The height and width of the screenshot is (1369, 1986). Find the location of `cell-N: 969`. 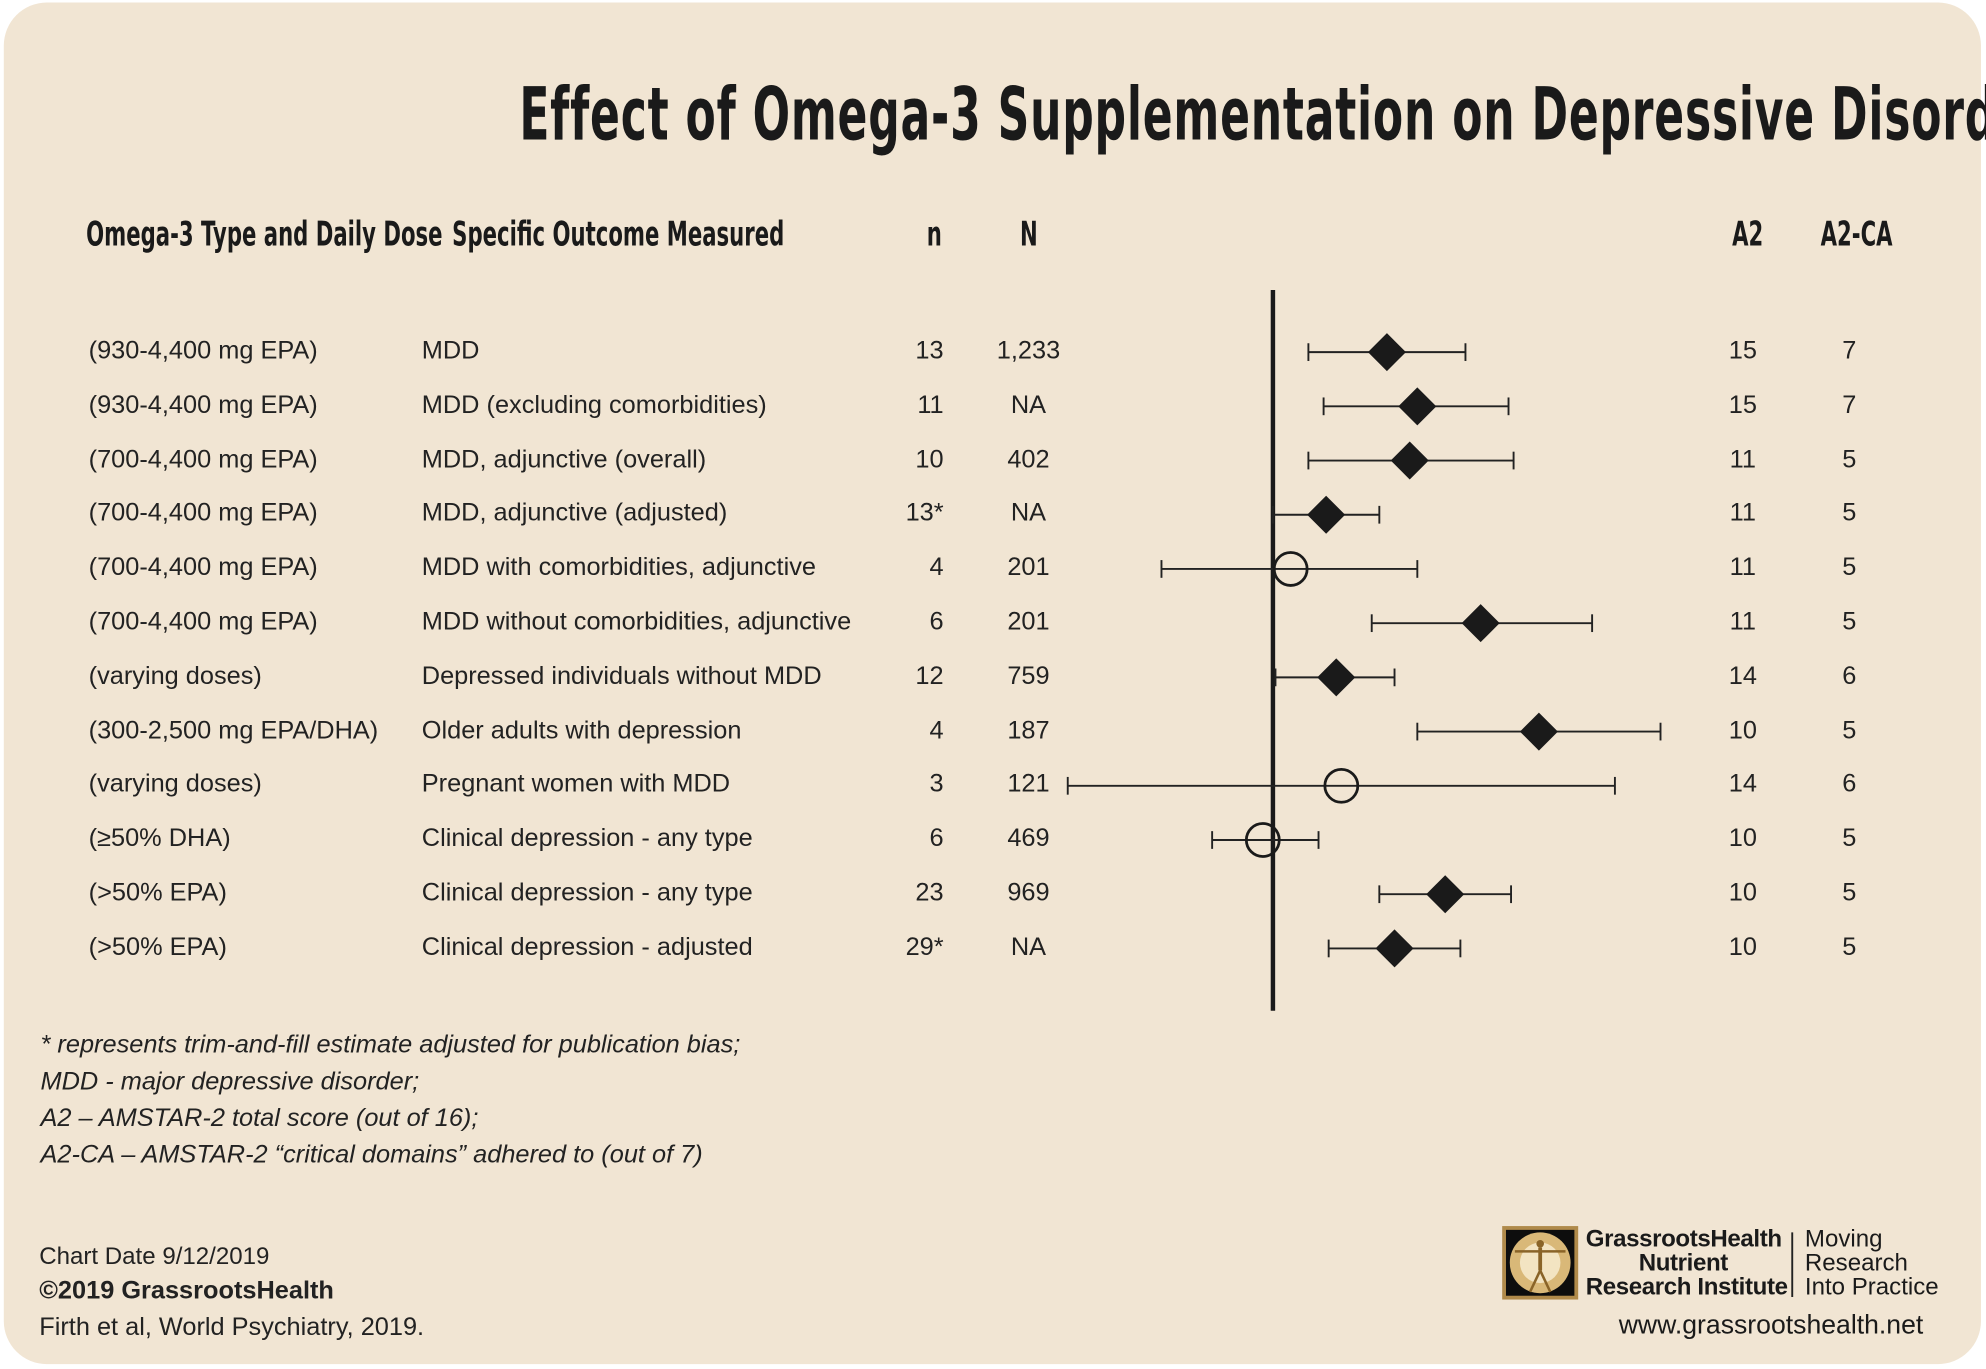

cell-N: 969 is located at coordinates (1028, 893).